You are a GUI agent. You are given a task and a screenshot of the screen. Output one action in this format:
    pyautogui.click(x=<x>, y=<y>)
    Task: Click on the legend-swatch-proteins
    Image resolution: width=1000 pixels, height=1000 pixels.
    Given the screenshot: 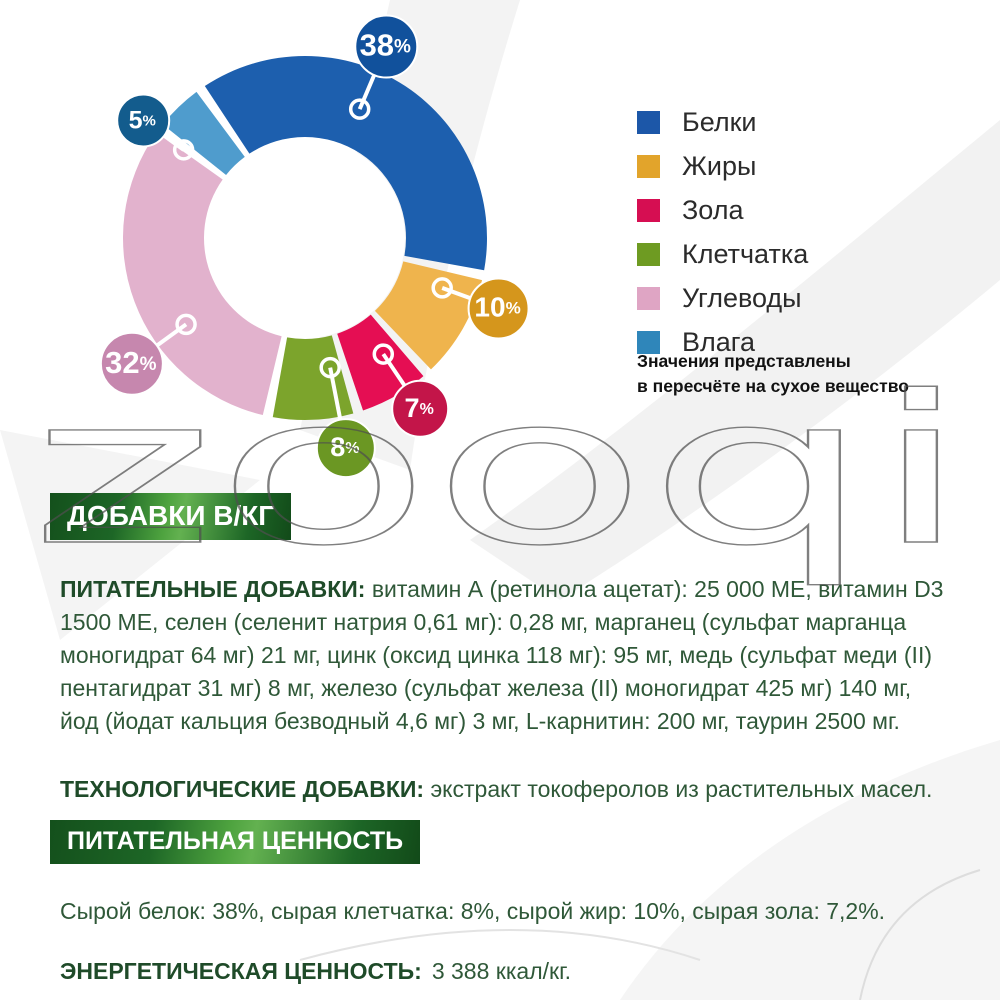 What is the action you would take?
    pyautogui.click(x=648, y=122)
    